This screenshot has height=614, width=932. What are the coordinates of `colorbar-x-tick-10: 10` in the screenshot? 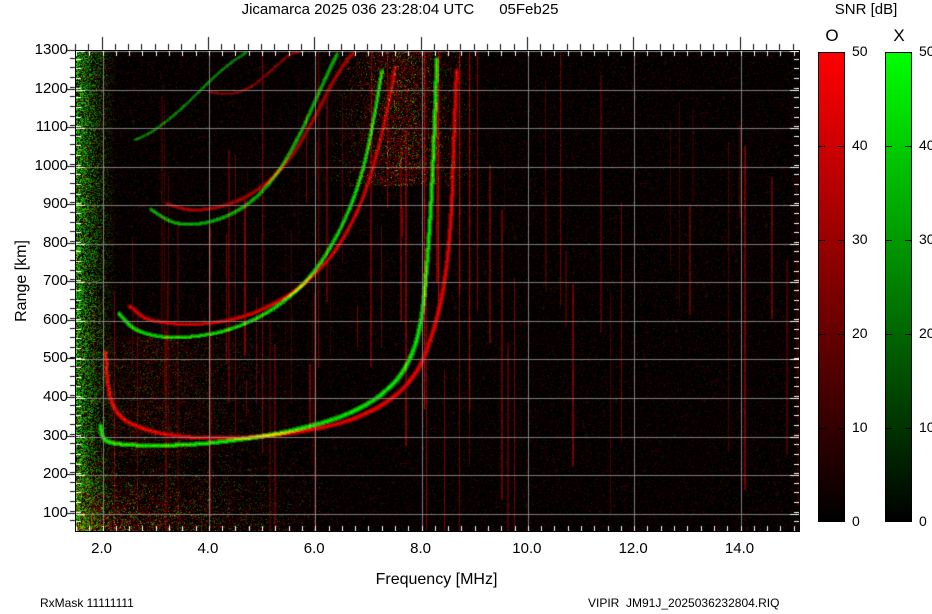 It's located at (925, 427).